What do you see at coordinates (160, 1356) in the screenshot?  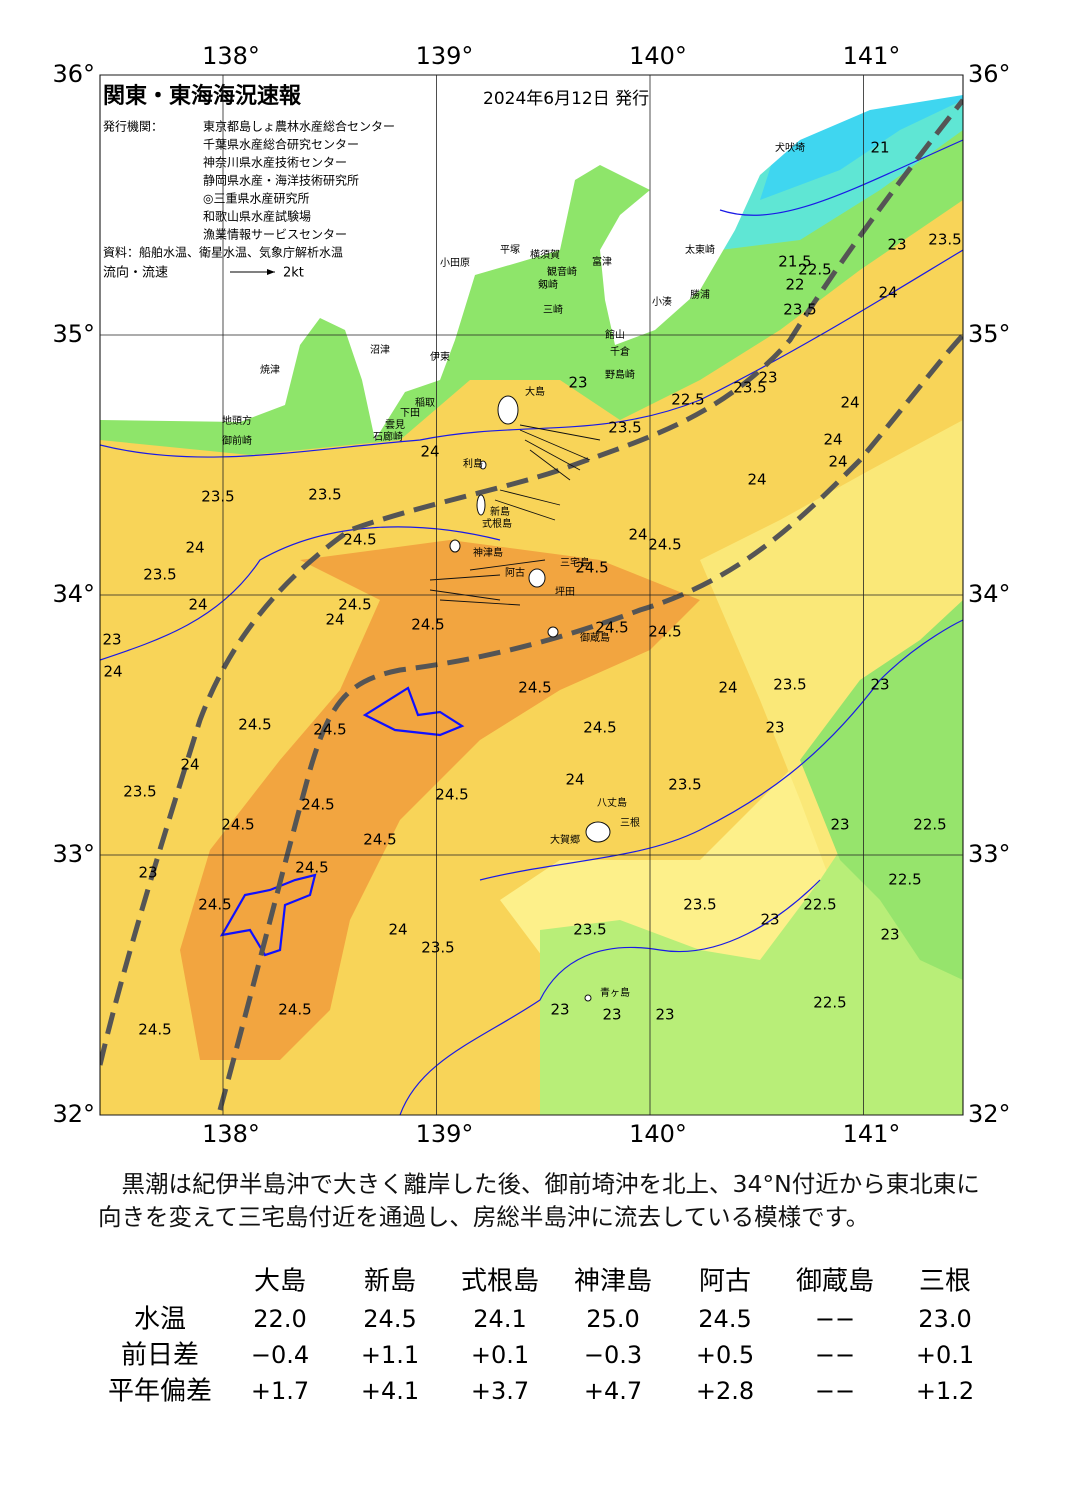 I see `row-label: 前日差` at bounding box center [160, 1356].